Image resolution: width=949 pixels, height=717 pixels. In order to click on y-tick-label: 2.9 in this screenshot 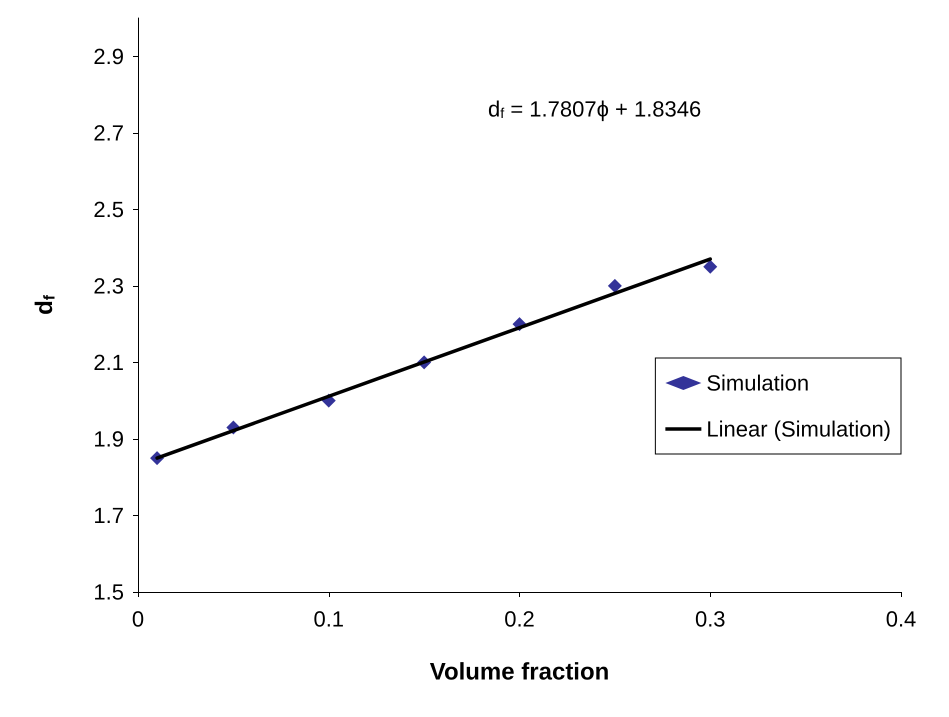, I will do `click(108, 56)`.